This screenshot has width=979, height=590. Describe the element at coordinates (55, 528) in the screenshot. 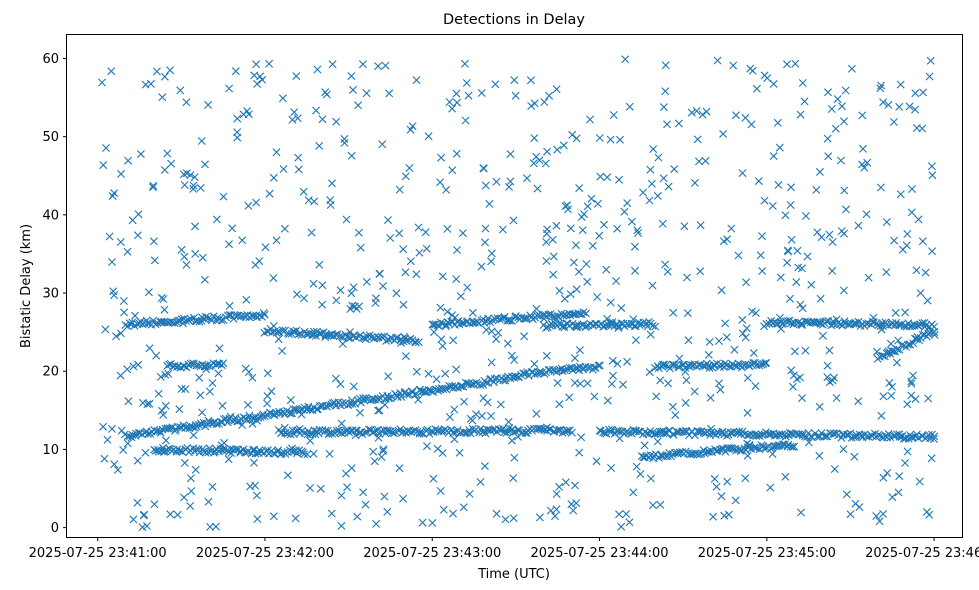

I see `y-tick-label: 0` at that location.